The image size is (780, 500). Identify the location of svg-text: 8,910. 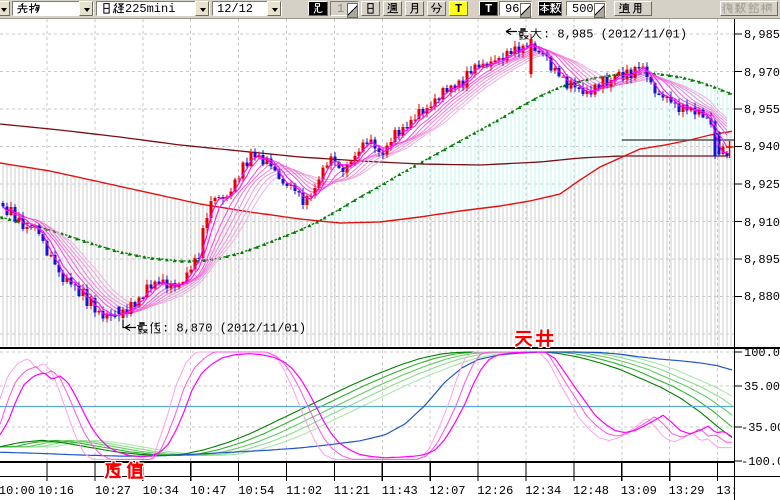
(762, 223).